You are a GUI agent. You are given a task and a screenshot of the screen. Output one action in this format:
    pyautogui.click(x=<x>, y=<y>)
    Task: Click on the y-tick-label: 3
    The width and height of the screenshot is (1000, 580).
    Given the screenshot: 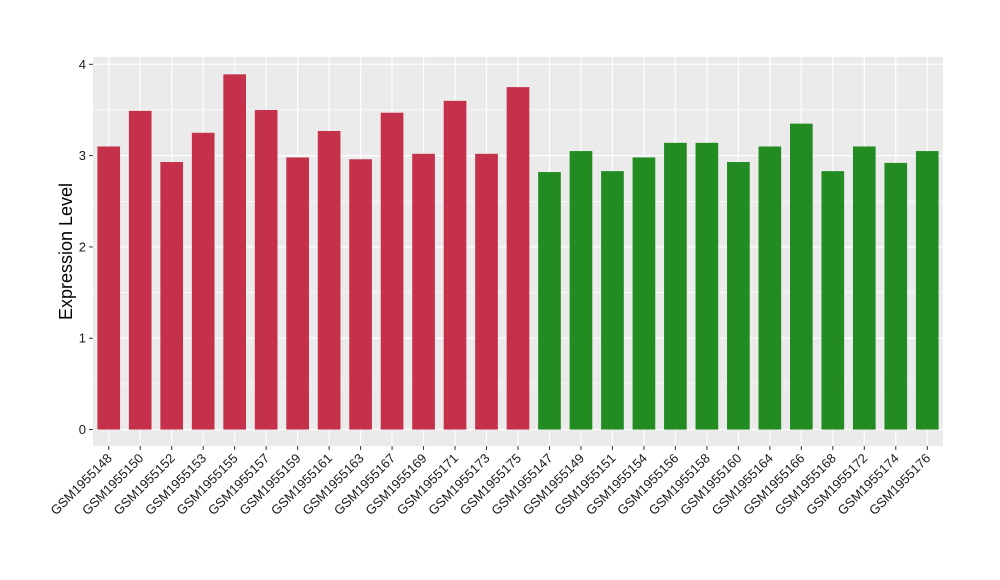 What is the action you would take?
    pyautogui.click(x=82, y=155)
    